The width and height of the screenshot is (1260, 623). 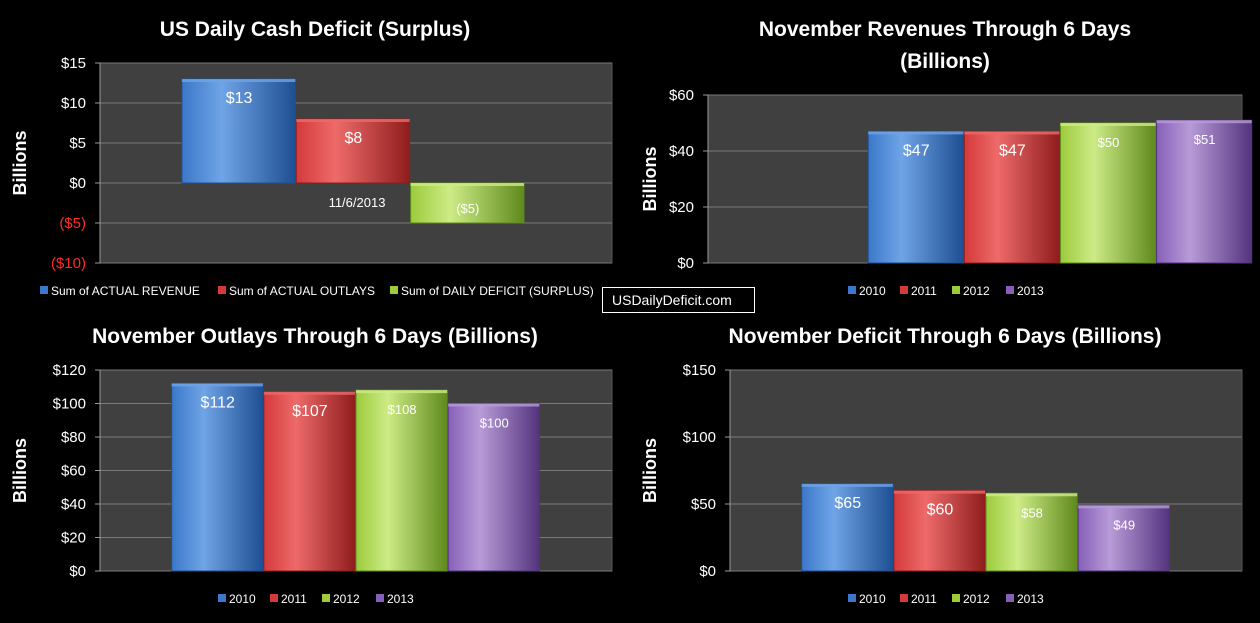 What do you see at coordinates (73, 471) in the screenshot?
I see `y-tick-label: $60` at bounding box center [73, 471].